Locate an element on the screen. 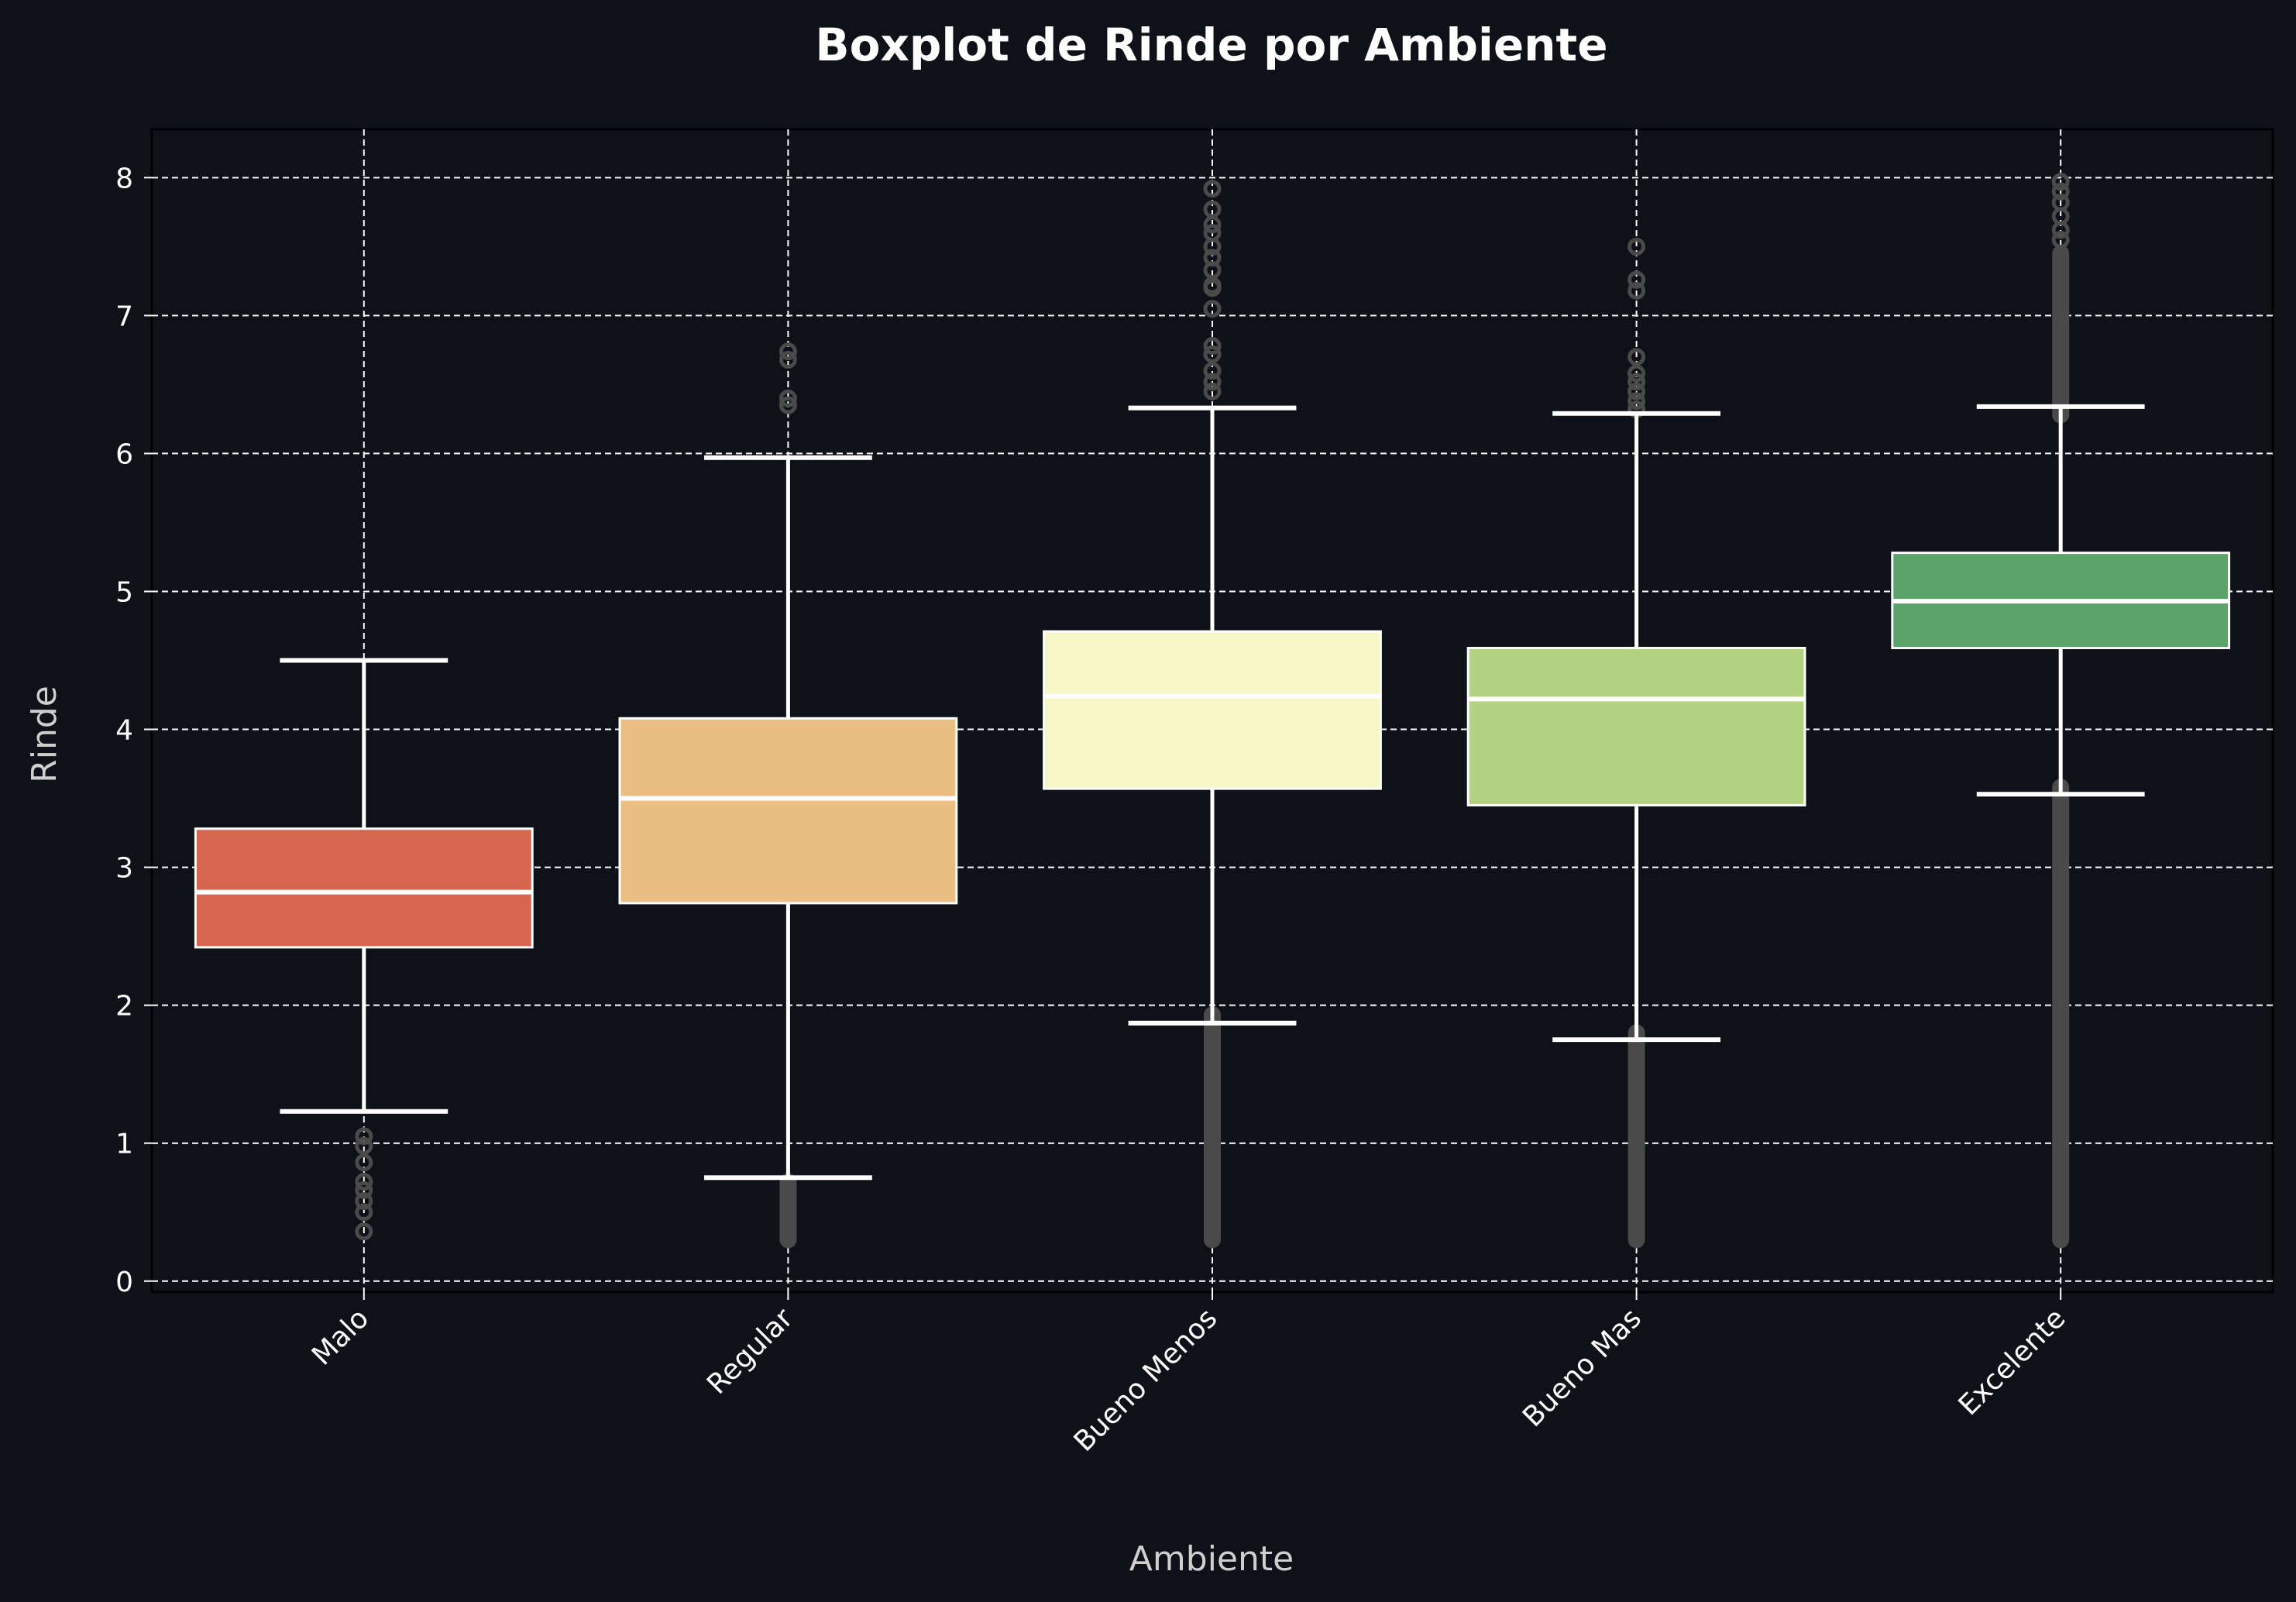 The height and width of the screenshot is (1602, 2296). box-bueno-mas is located at coordinates (1636, 726).